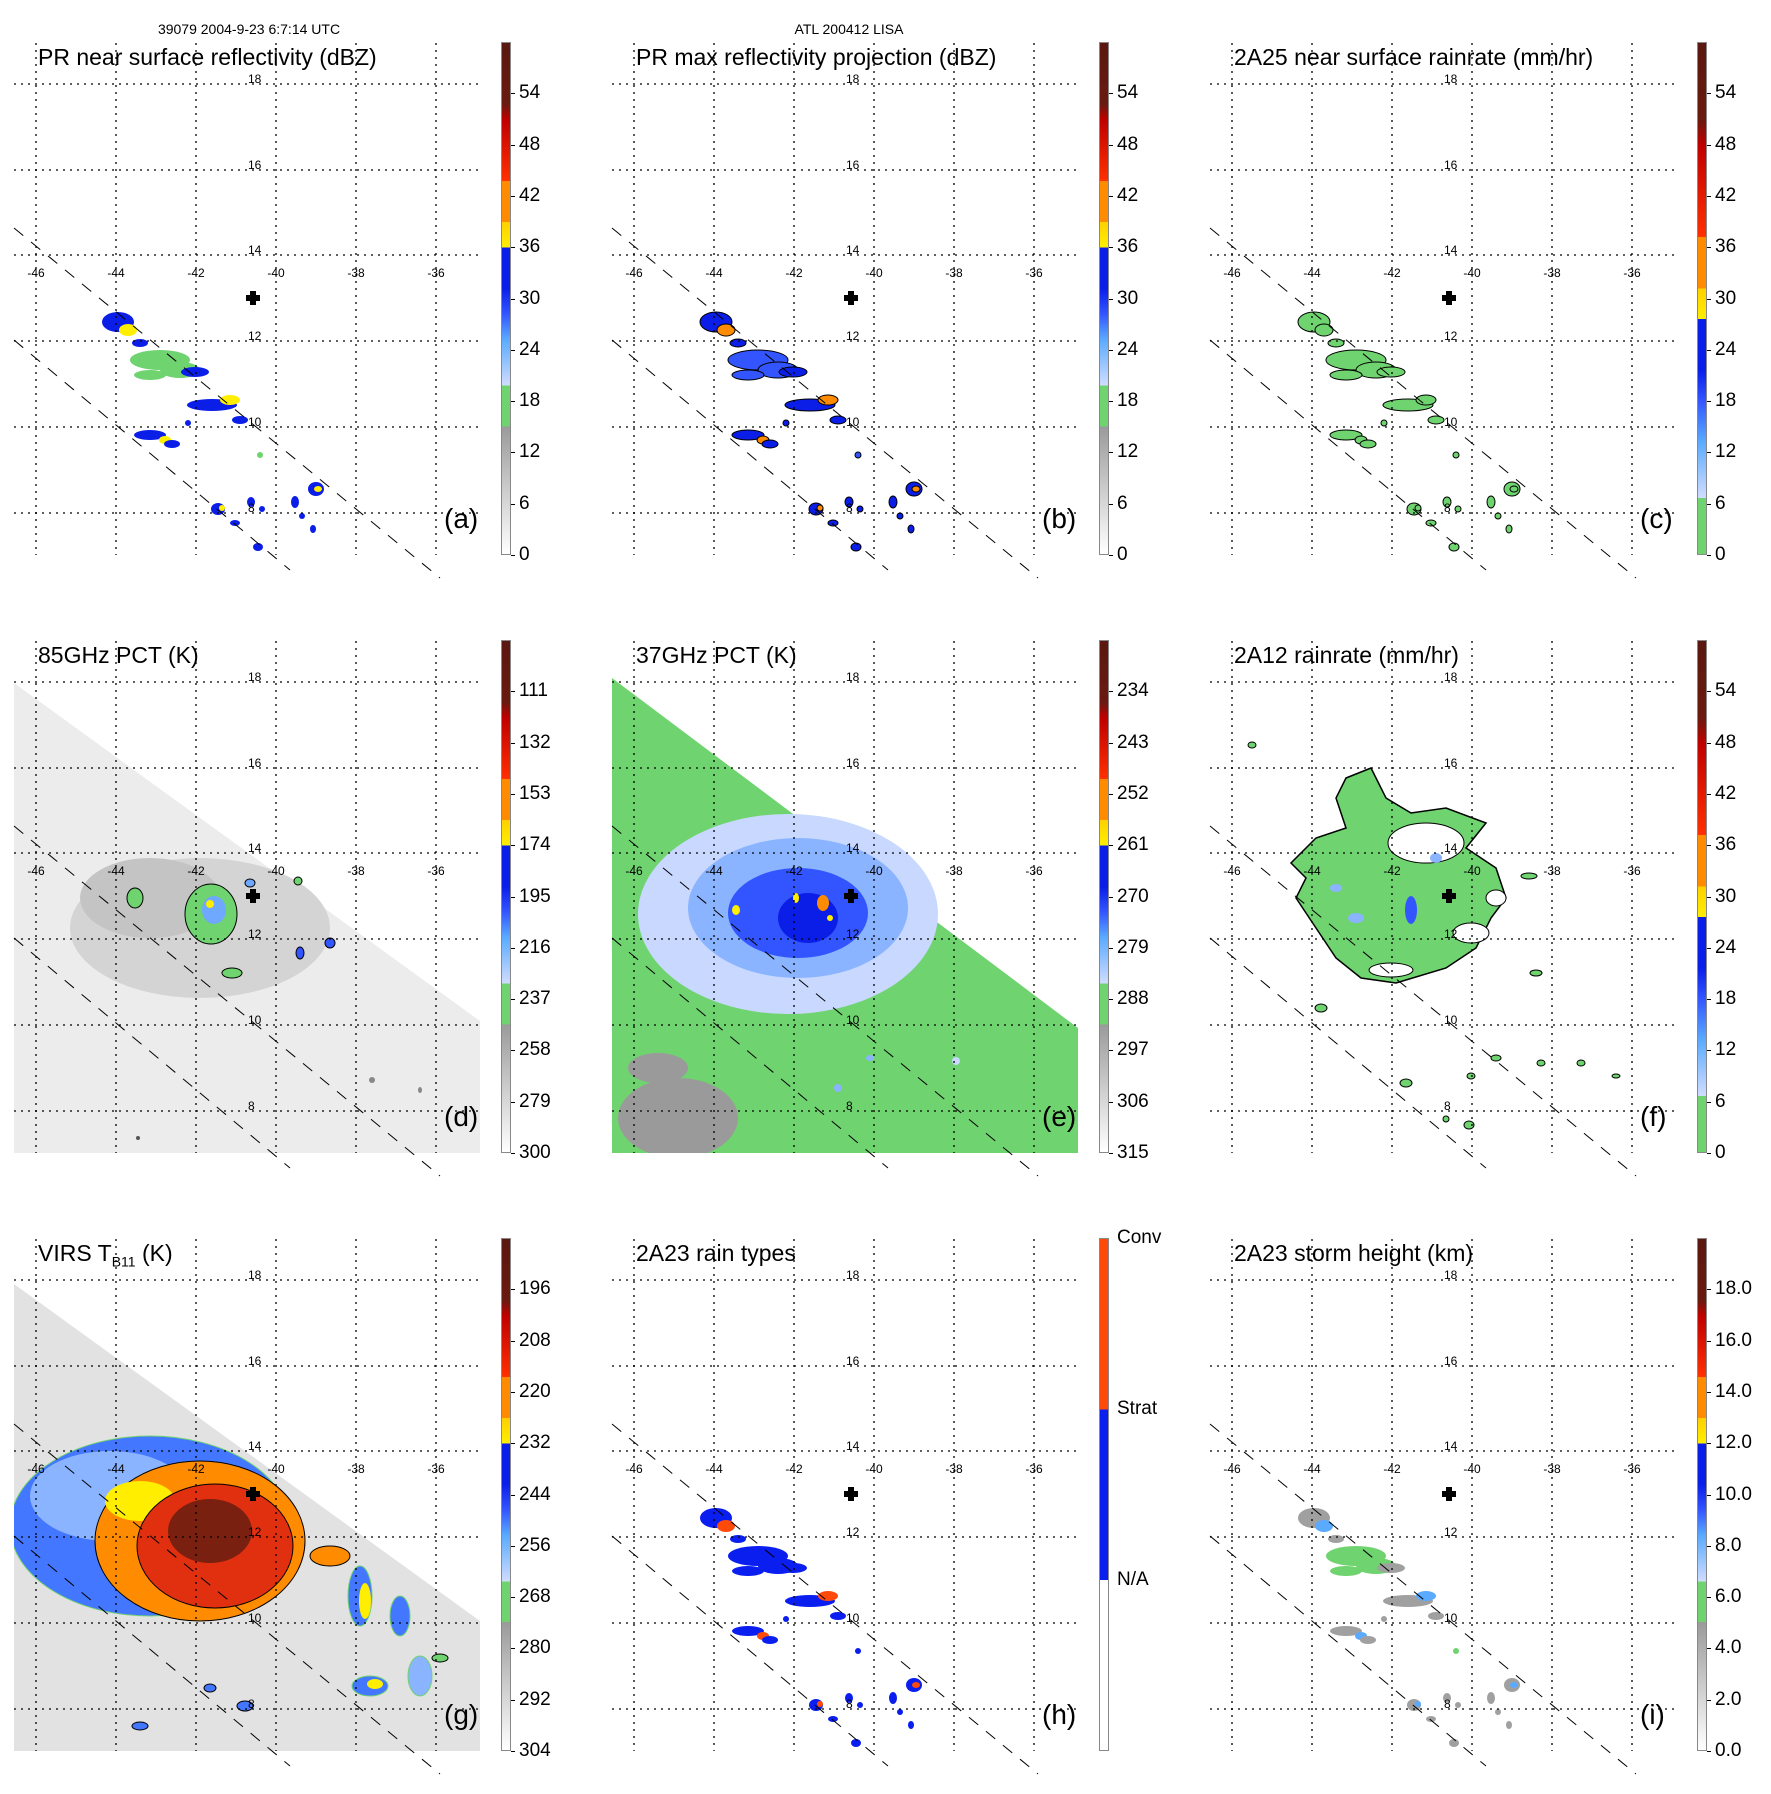 Image resolution: width=1771 pixels, height=1794 pixels. I want to click on colorbar-tick-label: 6.0, so click(1728, 1597).